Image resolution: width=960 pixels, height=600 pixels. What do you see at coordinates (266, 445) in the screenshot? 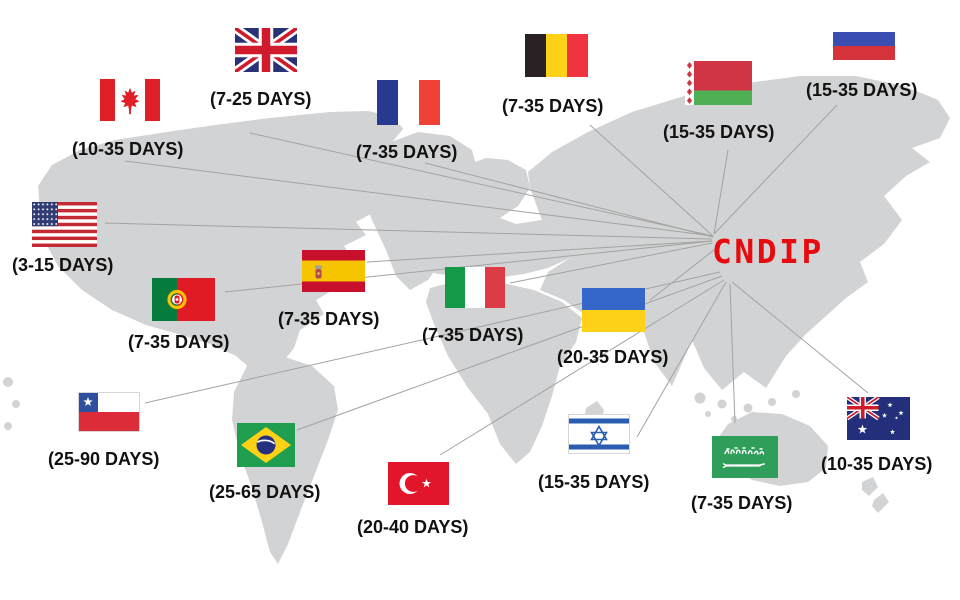
I see `flag-brazil` at bounding box center [266, 445].